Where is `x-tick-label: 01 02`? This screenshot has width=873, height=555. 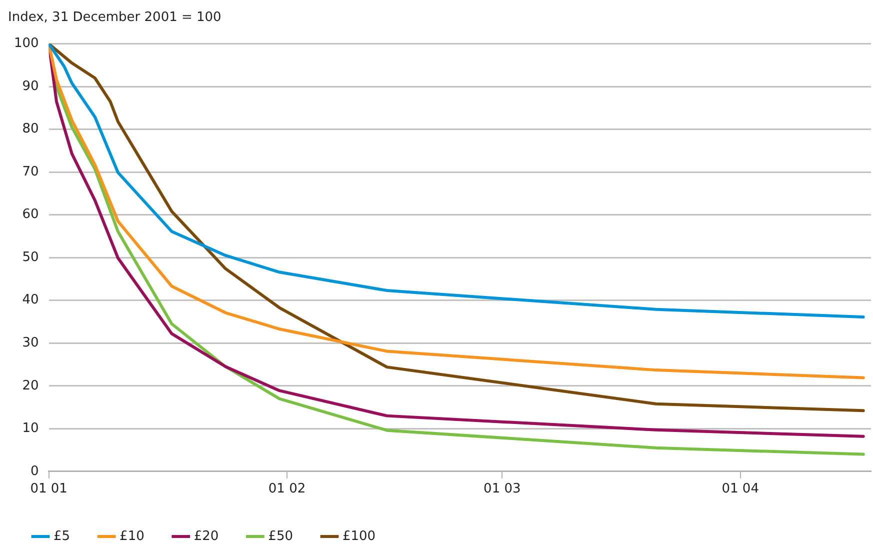
x-tick-label: 01 02 is located at coordinates (287, 489).